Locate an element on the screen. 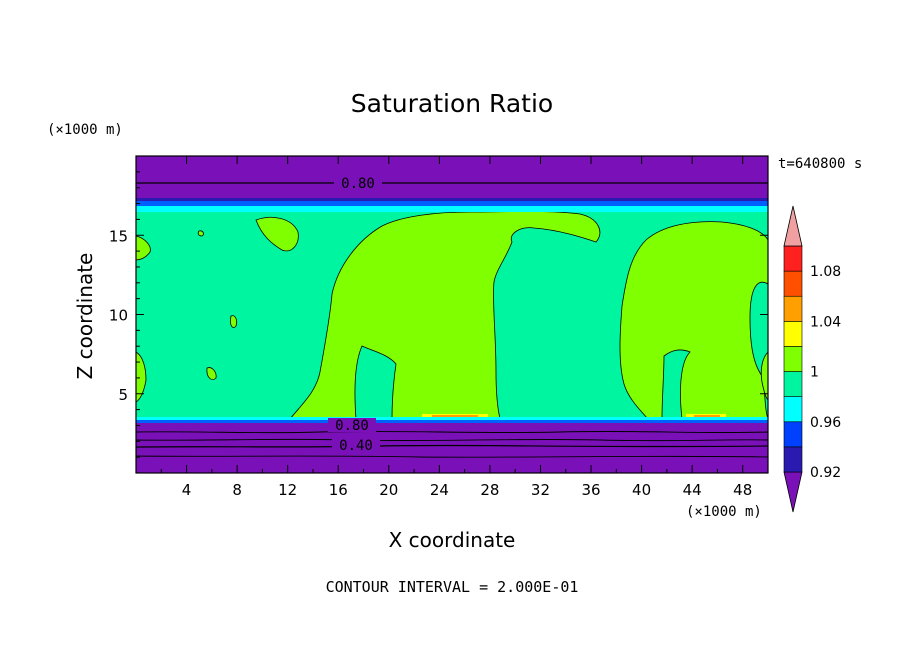  x-tick-label: 36 is located at coordinates (590, 490).